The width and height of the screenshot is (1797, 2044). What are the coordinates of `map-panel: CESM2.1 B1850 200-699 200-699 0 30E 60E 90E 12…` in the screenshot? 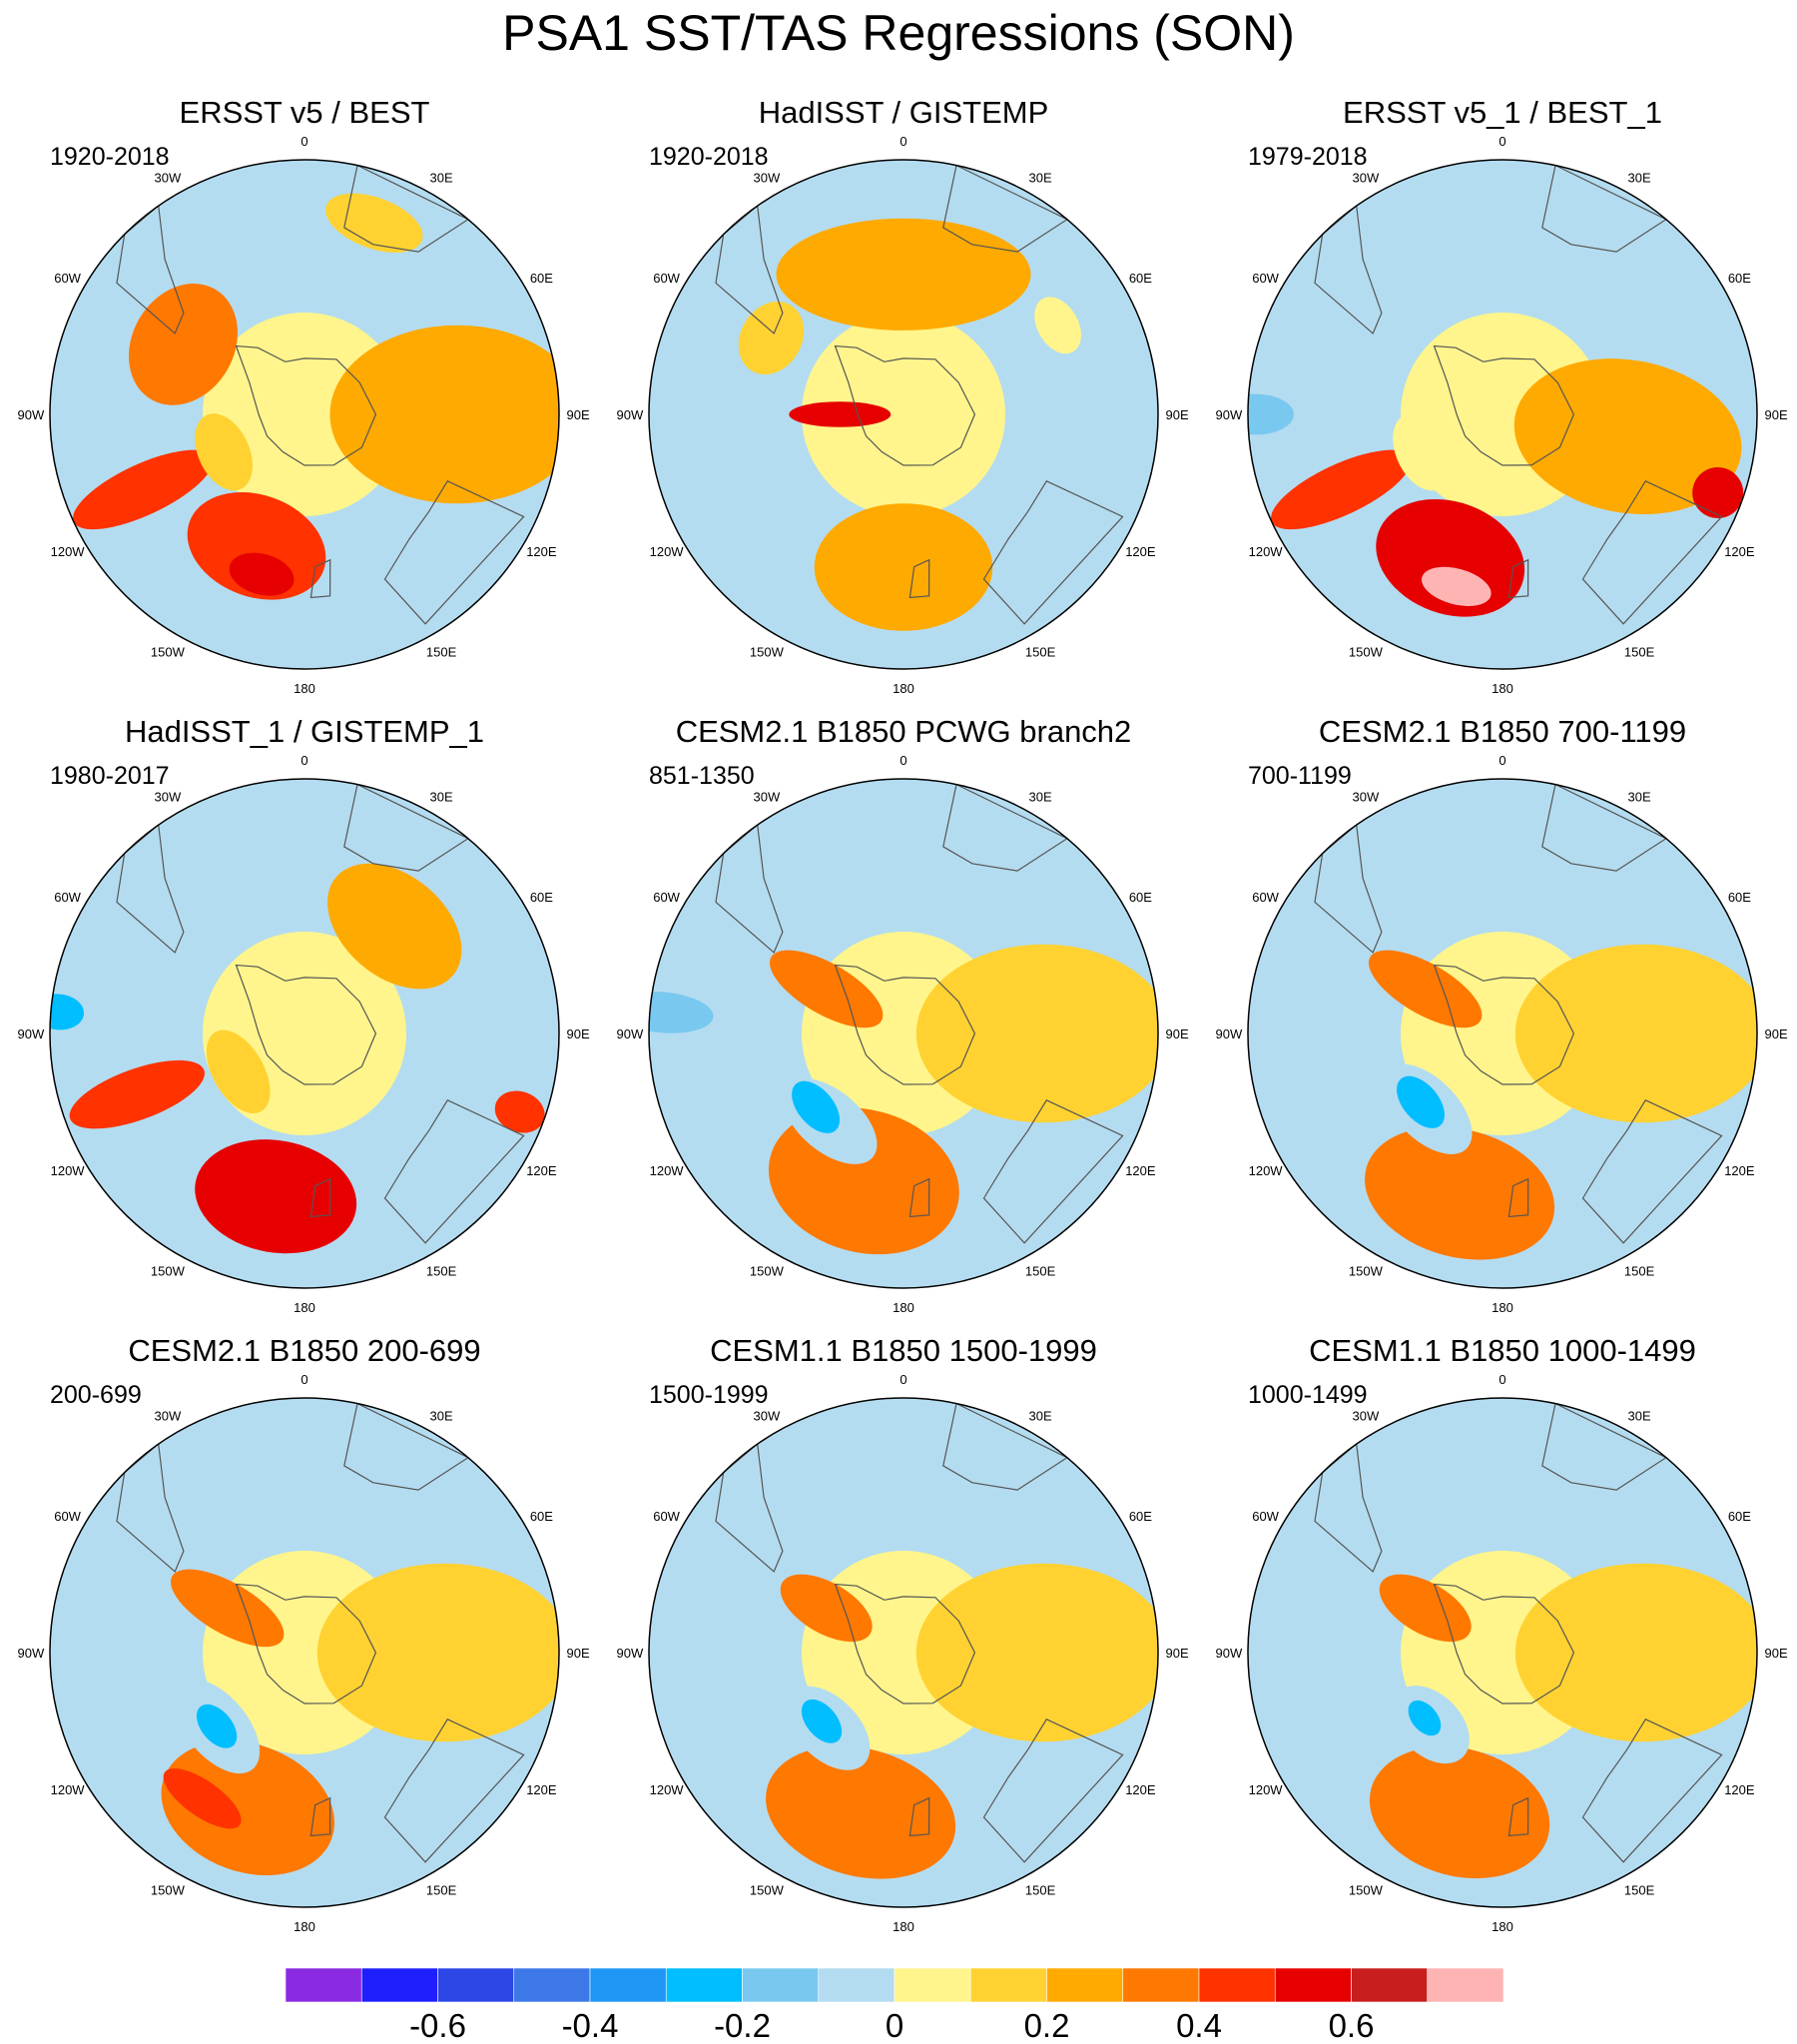 It's located at (304, 1642).